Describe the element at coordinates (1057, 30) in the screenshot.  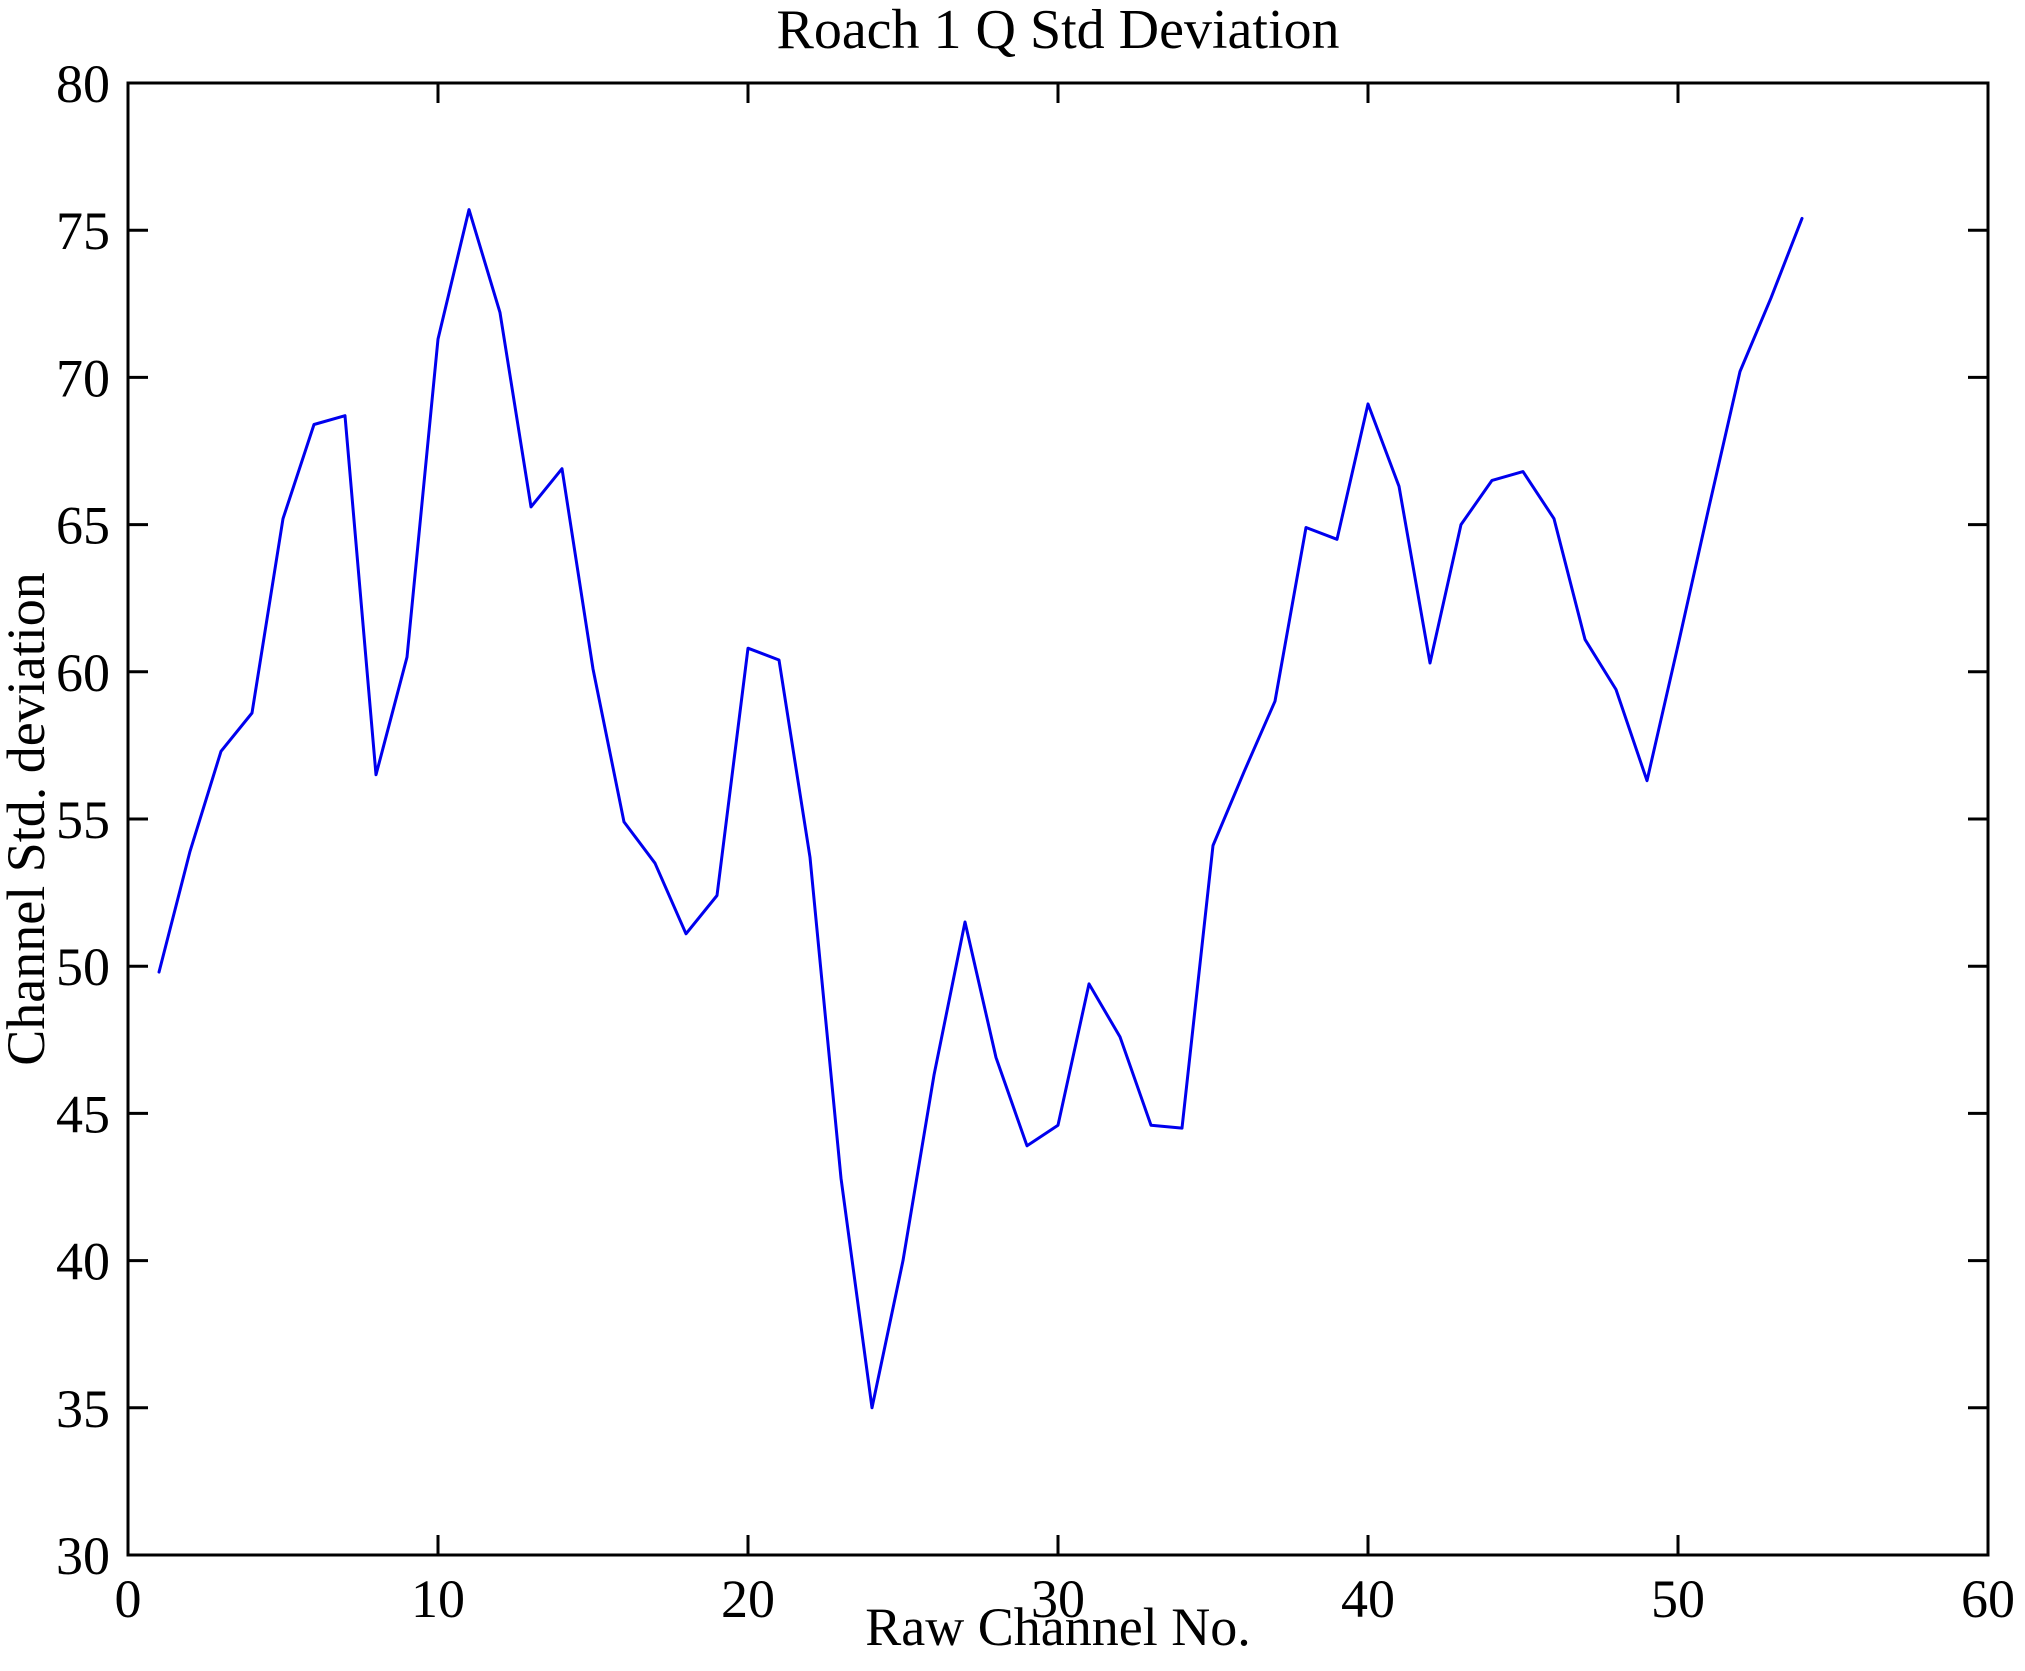
I see `chart-title: Roach 1 Q Std Deviation` at that location.